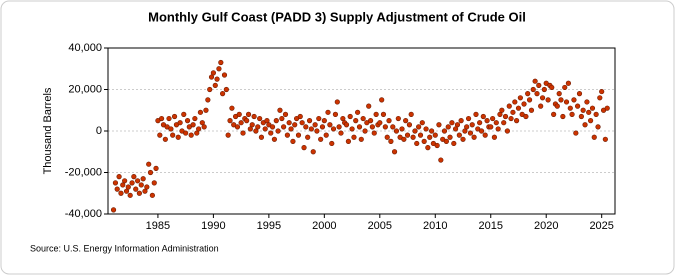 This screenshot has height=275, width=675. What do you see at coordinates (83, 172) in the screenshot?
I see `y-tick-label: -20,000` at bounding box center [83, 172].